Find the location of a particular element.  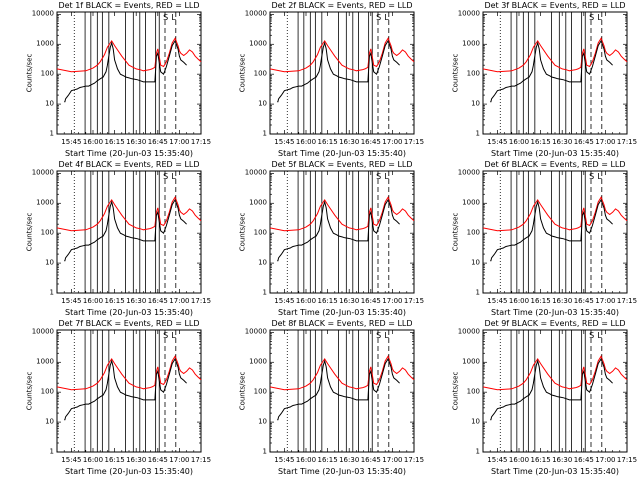

panel-title: Det 7f BLACK = Events, RED = LLD is located at coordinates (129, 323).